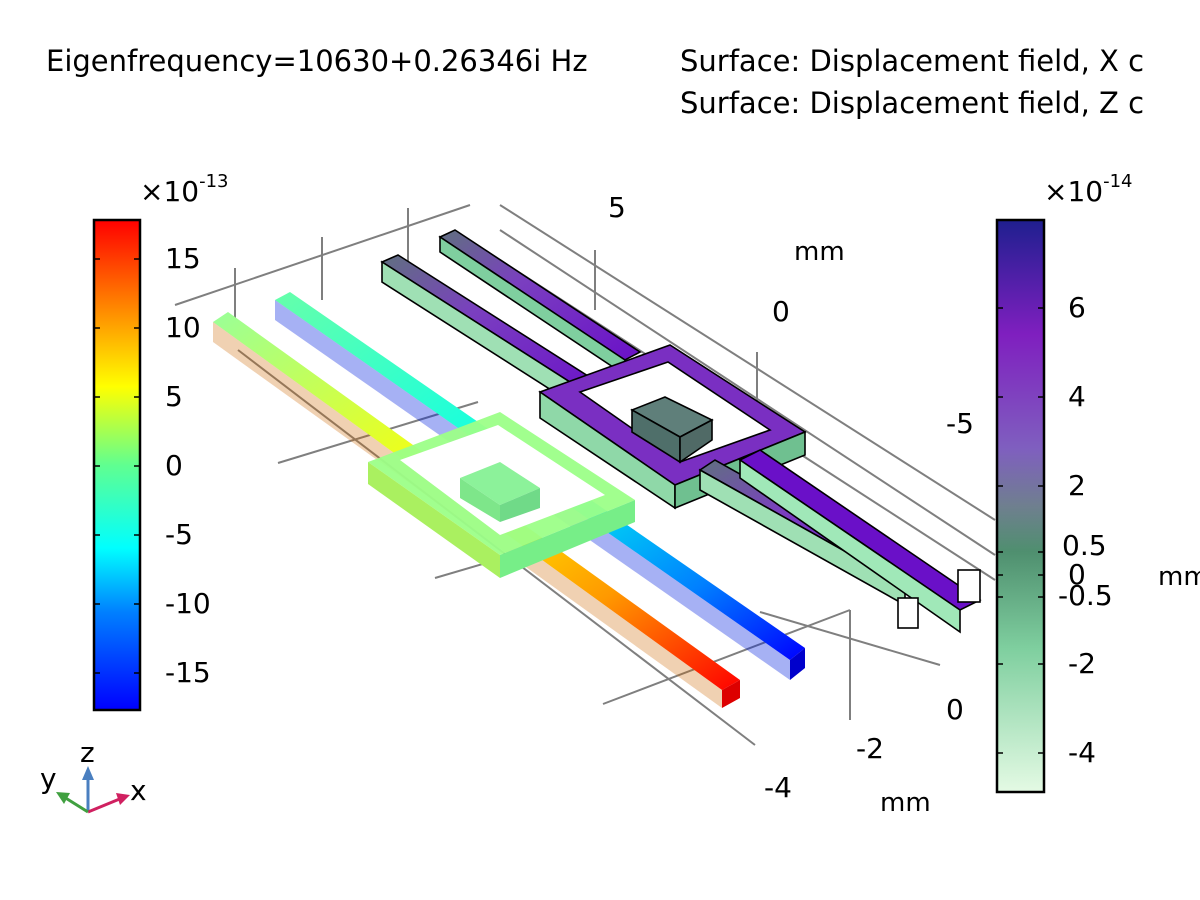  What do you see at coordinates (1085, 595) in the screenshot?
I see `colorbar-right-tick: -0.5` at bounding box center [1085, 595].